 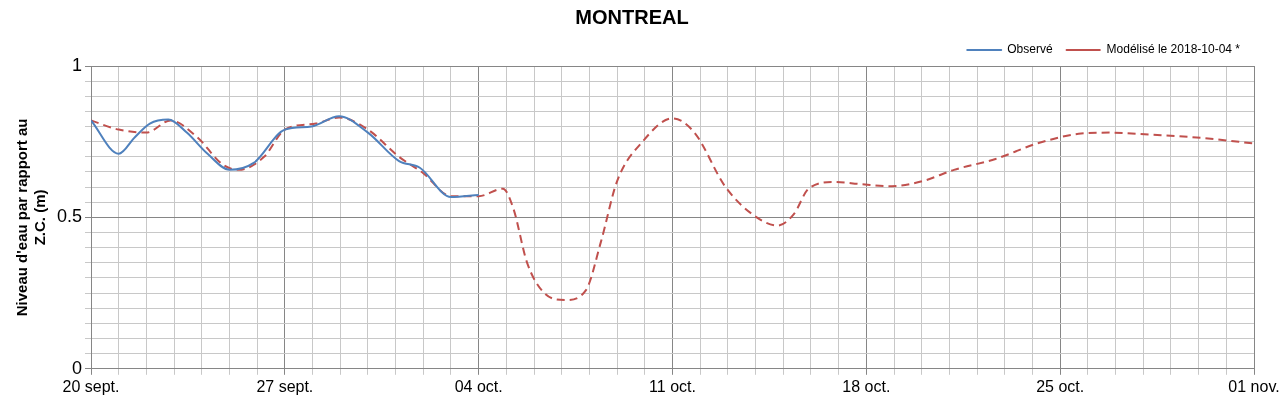 What do you see at coordinates (31, 217) in the screenshot?
I see `y-axis-title: Niveau d'eau par rapport au Z.C. (m)` at bounding box center [31, 217].